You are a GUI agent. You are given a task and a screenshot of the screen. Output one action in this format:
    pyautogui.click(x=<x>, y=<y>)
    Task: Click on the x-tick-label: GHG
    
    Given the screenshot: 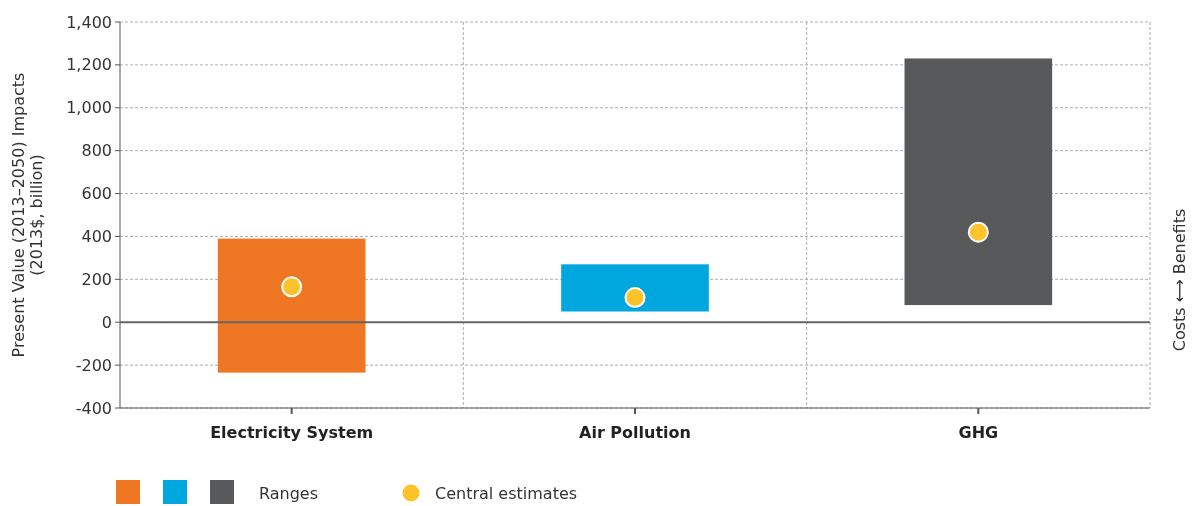 What is the action you would take?
    pyautogui.click(x=978, y=432)
    